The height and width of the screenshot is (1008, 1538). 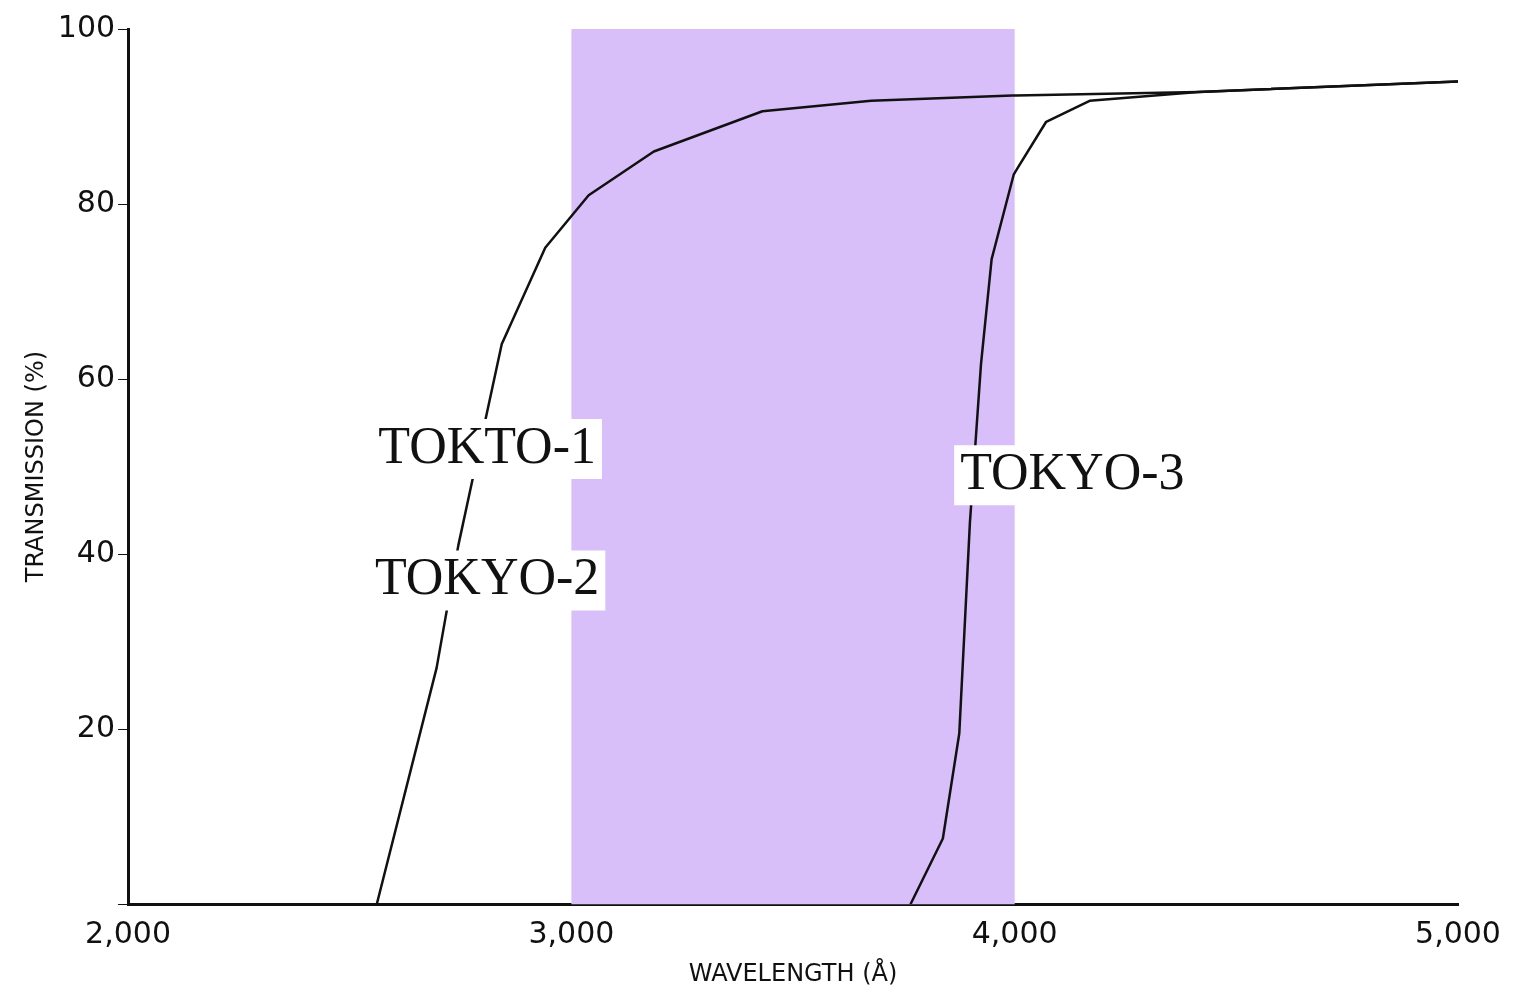 I want to click on y-tick-label: 20, so click(x=96, y=726).